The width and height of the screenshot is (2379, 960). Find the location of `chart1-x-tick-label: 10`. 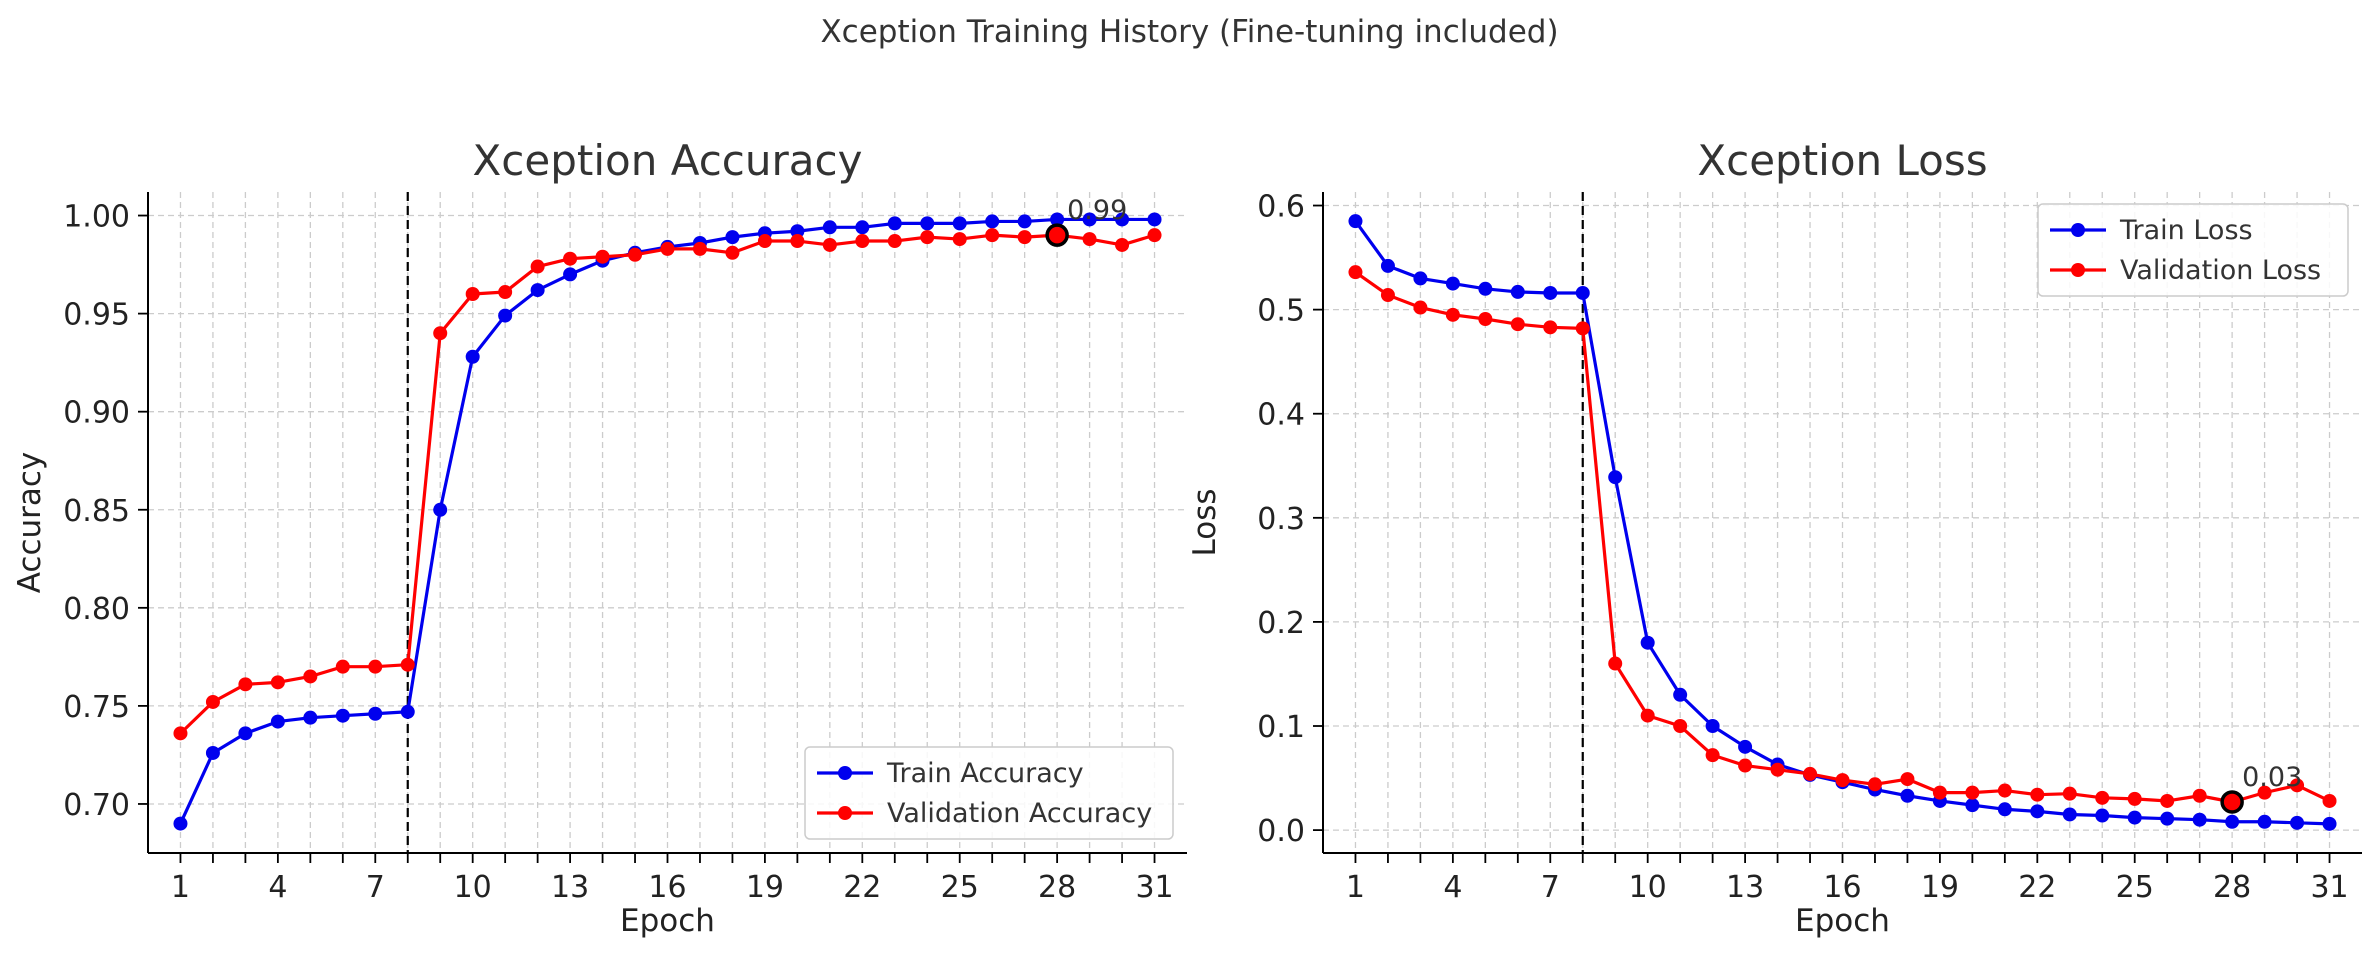

chart1-x-tick-label: 10 is located at coordinates (473, 887).